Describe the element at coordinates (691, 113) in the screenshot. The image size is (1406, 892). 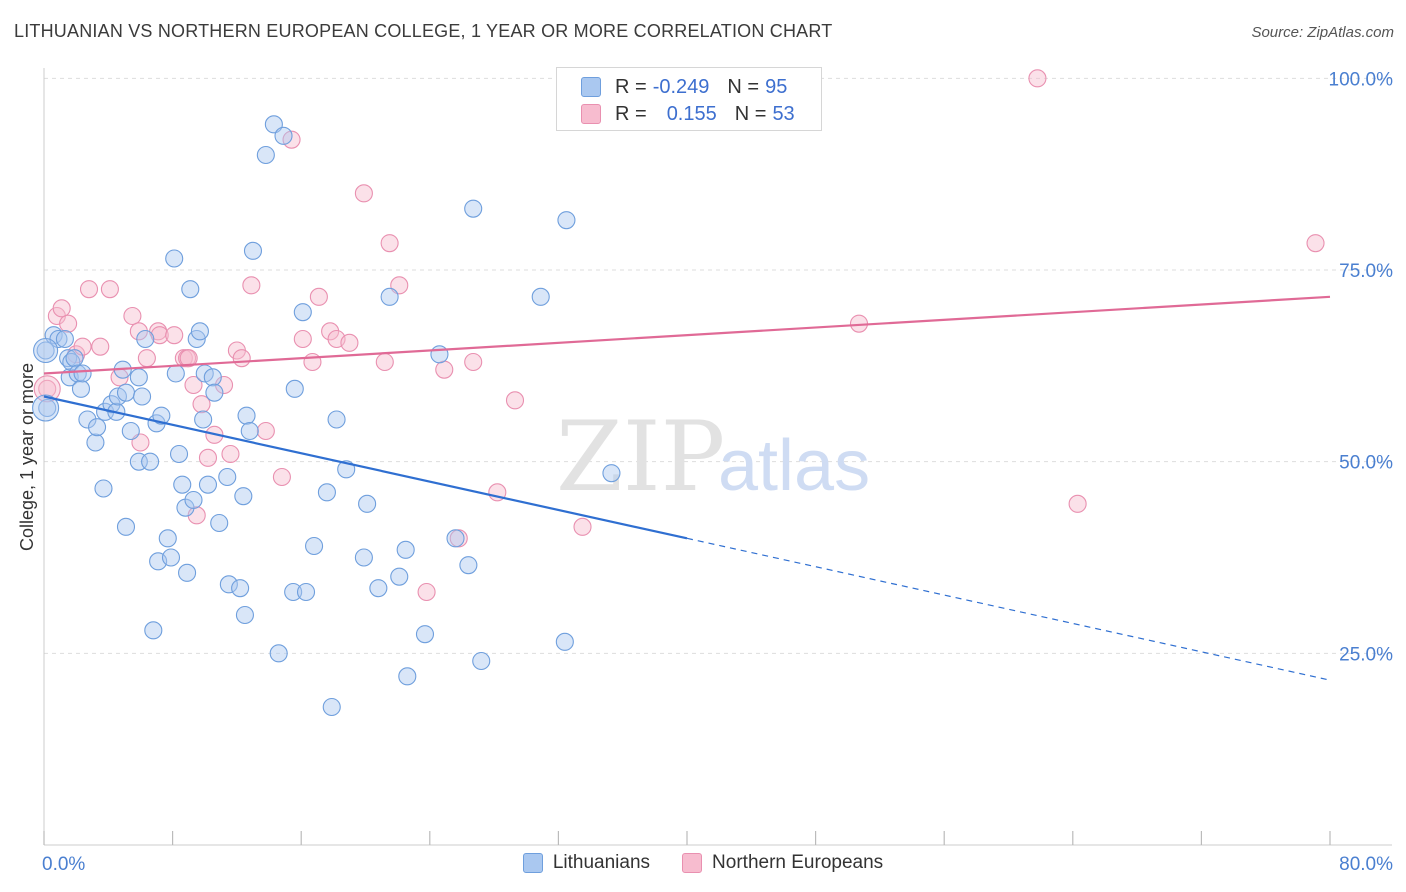
I see `legend-r-value: 0.155` at that location.